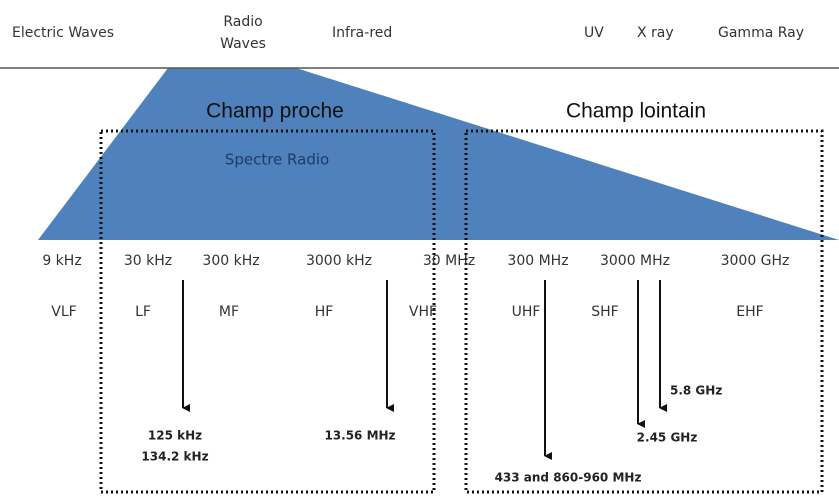 The height and width of the screenshot is (497, 839). What do you see at coordinates (339, 261) in the screenshot?
I see `frequency-label: 3000 kHz` at bounding box center [339, 261].